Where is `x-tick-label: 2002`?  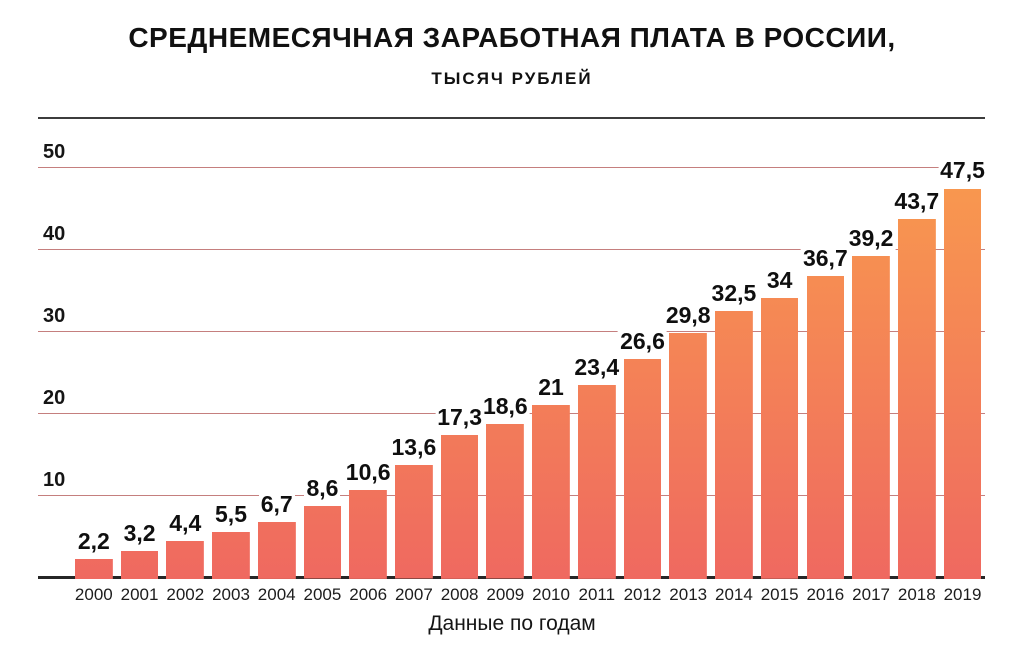 x-tick-label: 2002 is located at coordinates (185, 594).